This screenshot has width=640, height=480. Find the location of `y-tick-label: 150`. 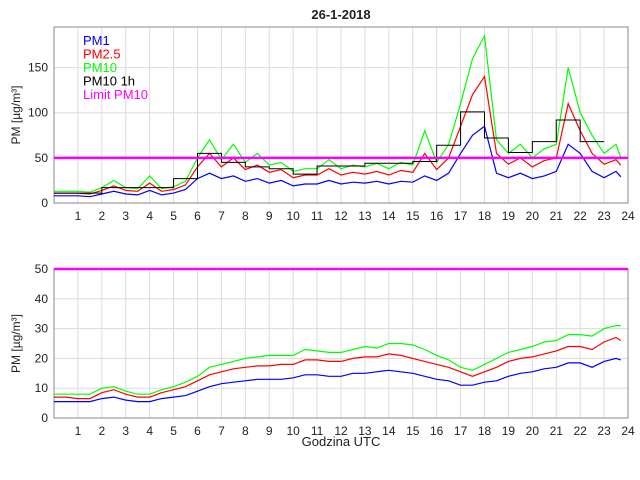

y-tick-label: 150 is located at coordinates (38, 68).